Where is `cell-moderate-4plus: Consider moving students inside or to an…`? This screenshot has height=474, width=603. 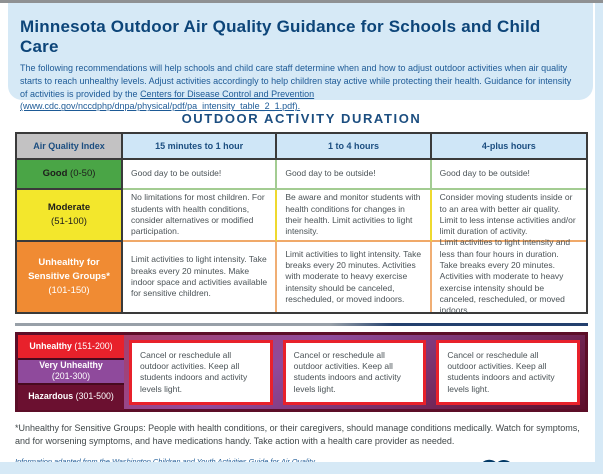
cell-moderate-4plus: Consider moving students inside or to an… is located at coordinates (508, 216).